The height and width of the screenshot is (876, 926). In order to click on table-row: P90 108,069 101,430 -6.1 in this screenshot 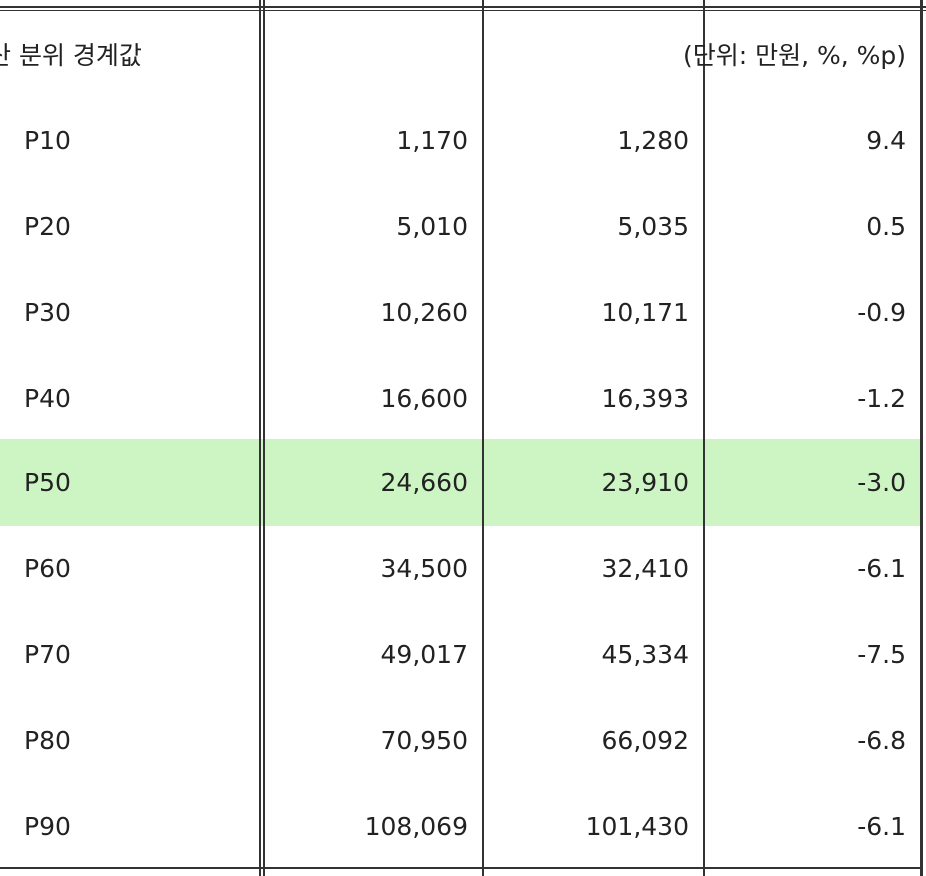, I will do `click(463, 826)`.